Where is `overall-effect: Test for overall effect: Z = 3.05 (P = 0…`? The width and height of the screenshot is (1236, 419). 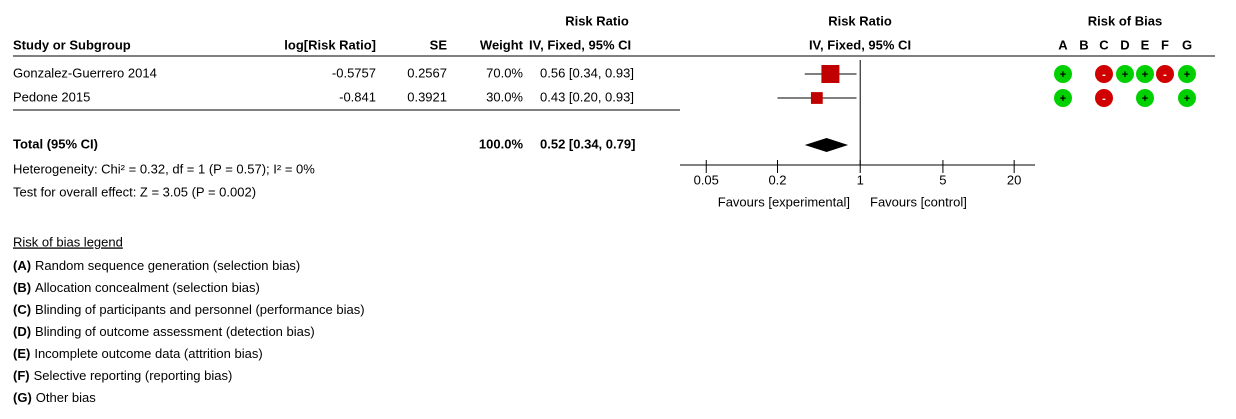
overall-effect: Test for overall effect: Z = 3.05 (P = 0… is located at coordinates (134, 191).